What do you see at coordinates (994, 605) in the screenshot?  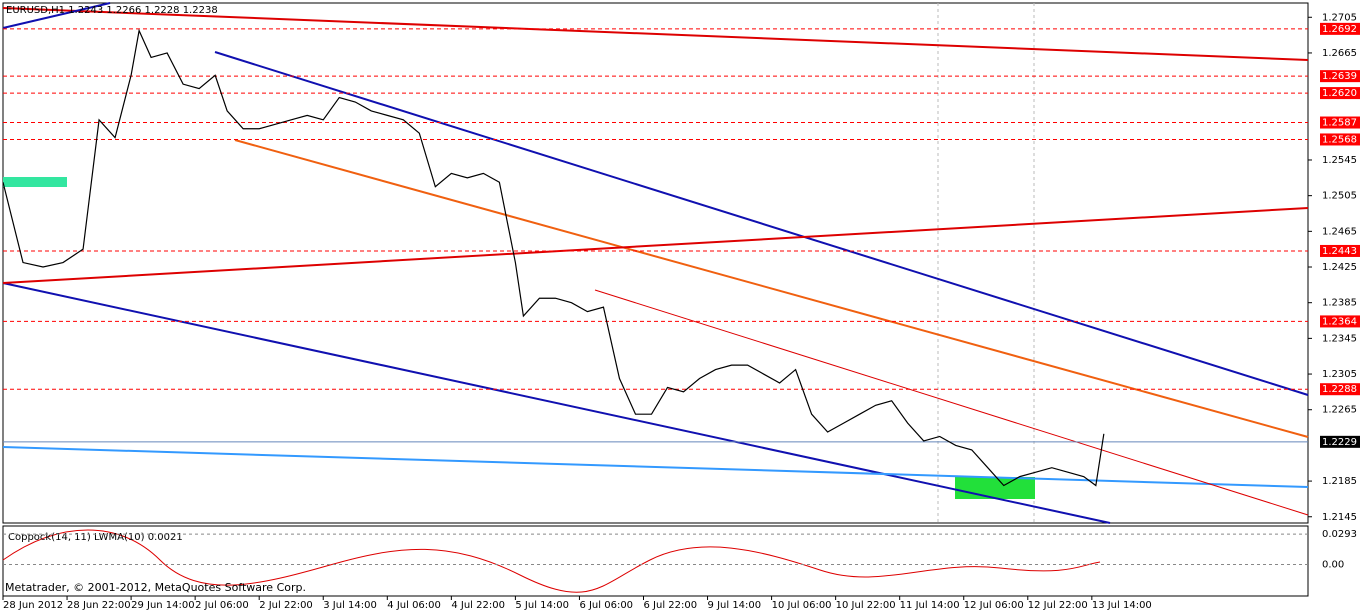 I see `x-tick-label: 12 Jul 06:00` at bounding box center [994, 605].